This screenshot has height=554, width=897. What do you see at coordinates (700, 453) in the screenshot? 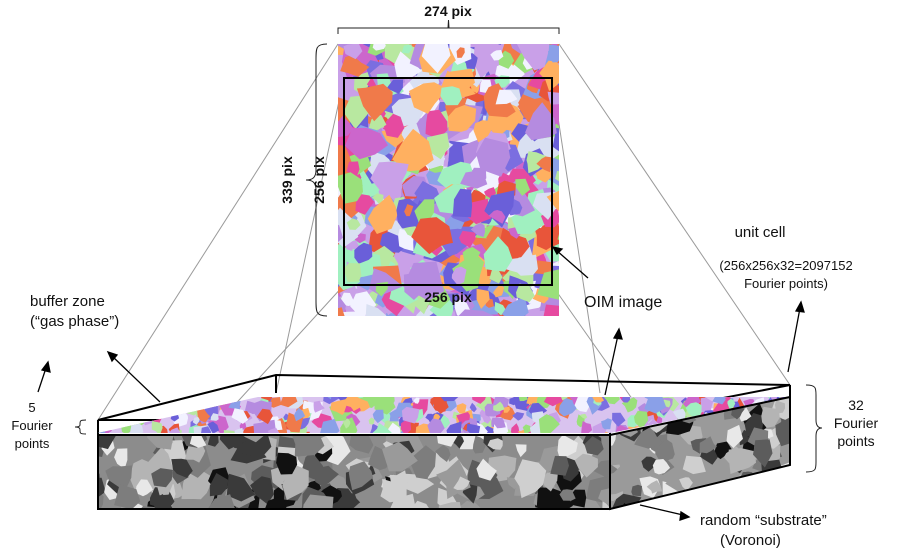
I see `side-face-outline` at bounding box center [700, 453].